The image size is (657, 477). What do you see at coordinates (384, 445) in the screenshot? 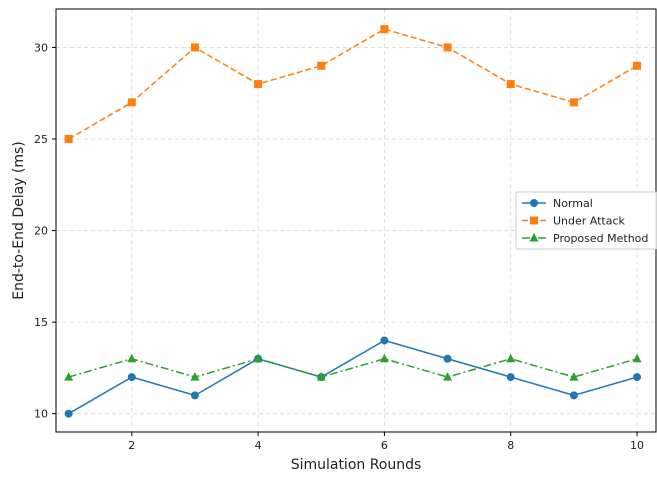
I see `x-tick-label: 6` at bounding box center [384, 445].